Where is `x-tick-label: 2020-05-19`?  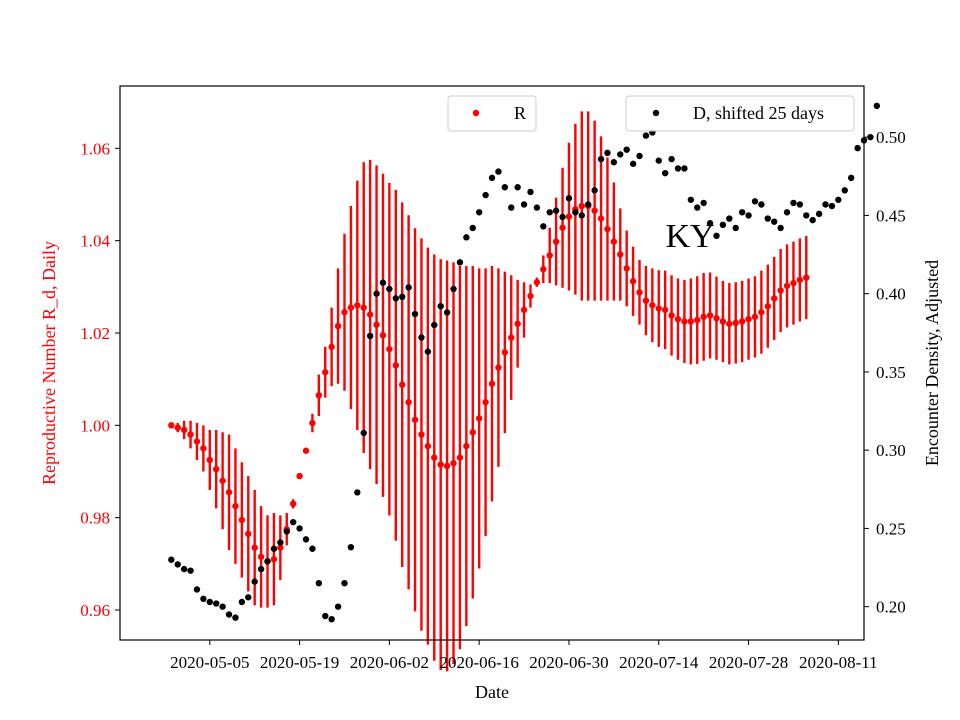 x-tick-label: 2020-05-19 is located at coordinates (299, 662).